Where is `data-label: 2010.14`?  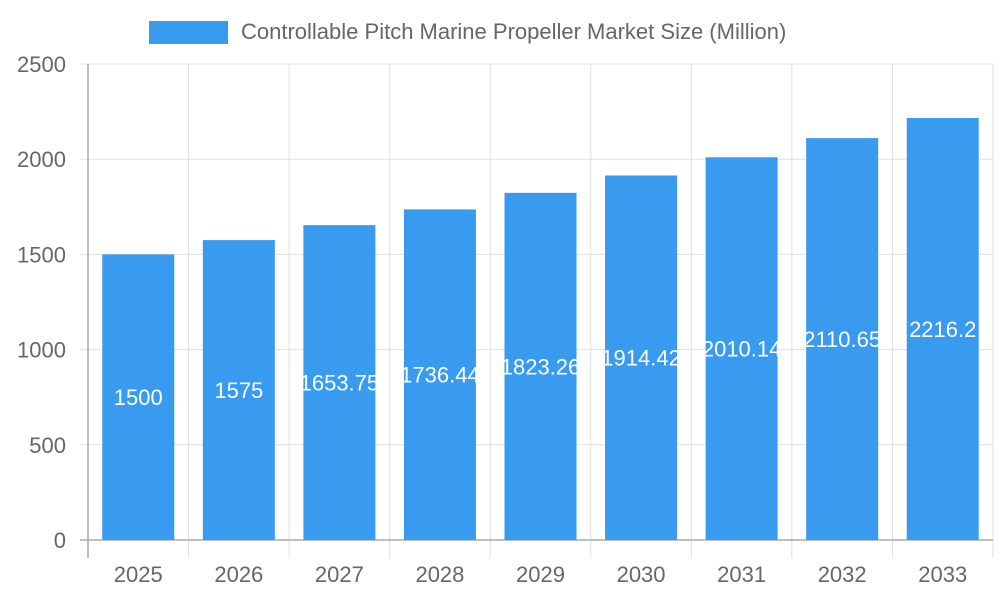
data-label: 2010.14 is located at coordinates (742, 349).